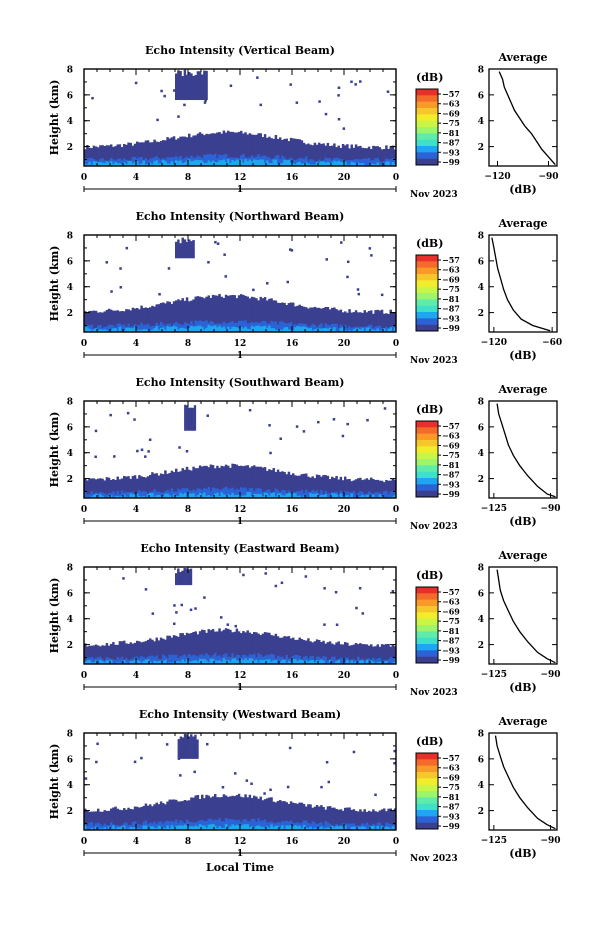 This screenshot has width=610, height=929. I want to click on x-tick-label: 16, so click(292, 842).